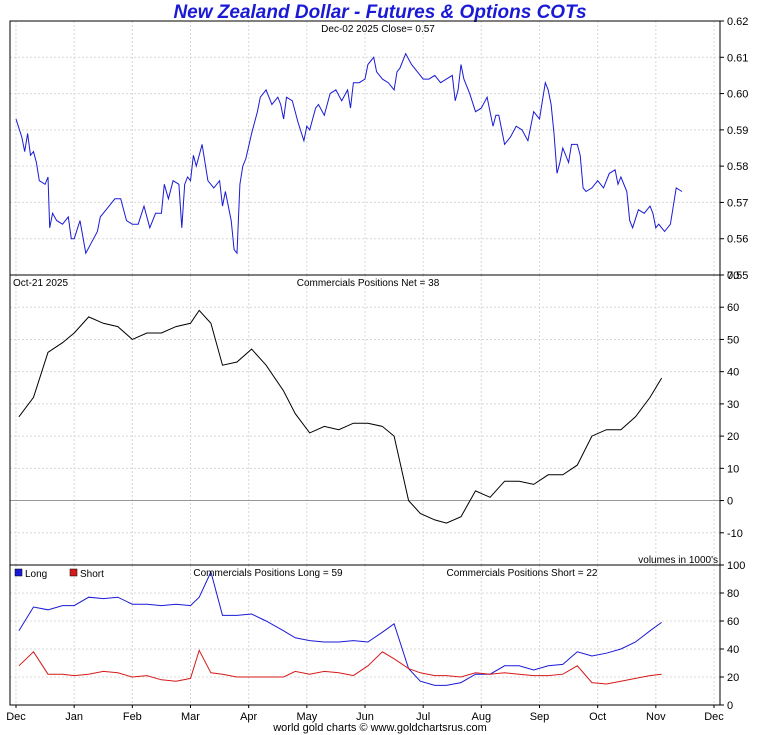 This screenshot has width=760, height=735. Describe the element at coordinates (378, 29) in the screenshot. I see `panel-header: Dec-02 2025 Close= 0.57` at that location.